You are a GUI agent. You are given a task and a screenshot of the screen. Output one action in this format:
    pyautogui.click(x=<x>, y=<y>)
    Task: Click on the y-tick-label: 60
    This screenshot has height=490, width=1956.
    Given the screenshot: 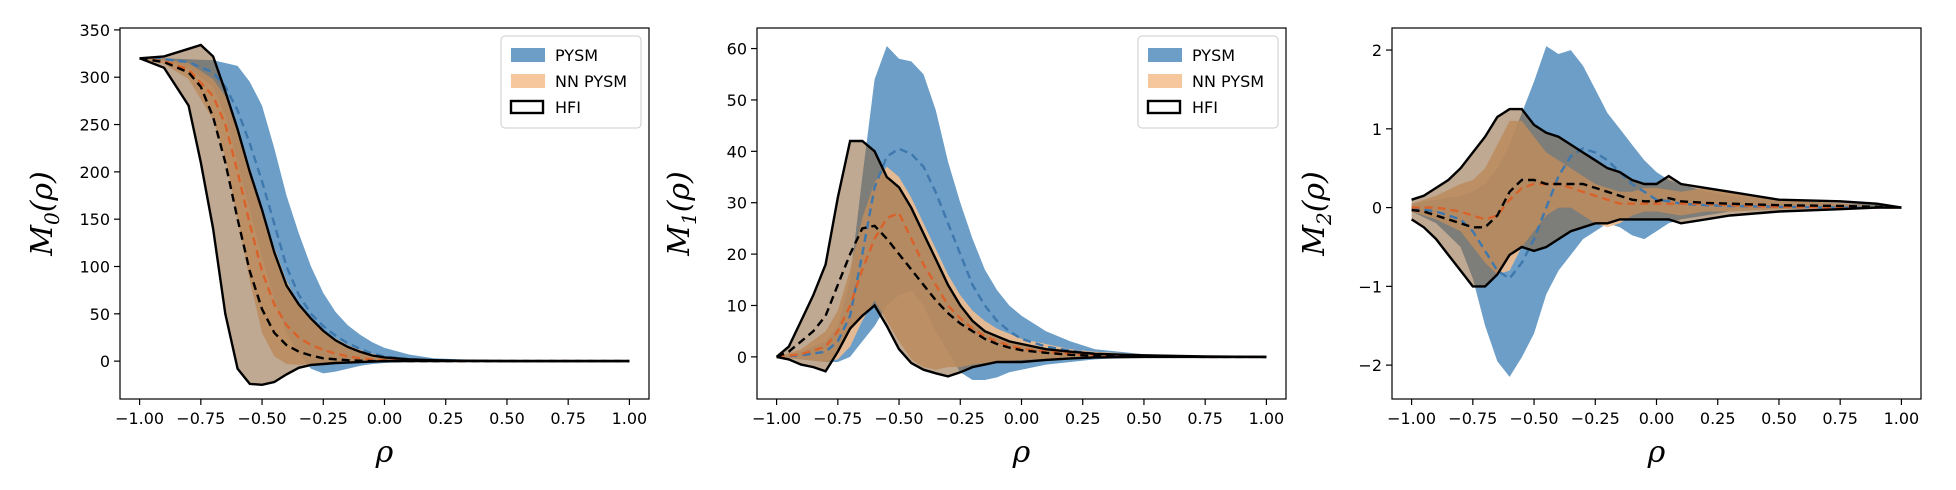 What is the action you would take?
    pyautogui.click(x=737, y=49)
    